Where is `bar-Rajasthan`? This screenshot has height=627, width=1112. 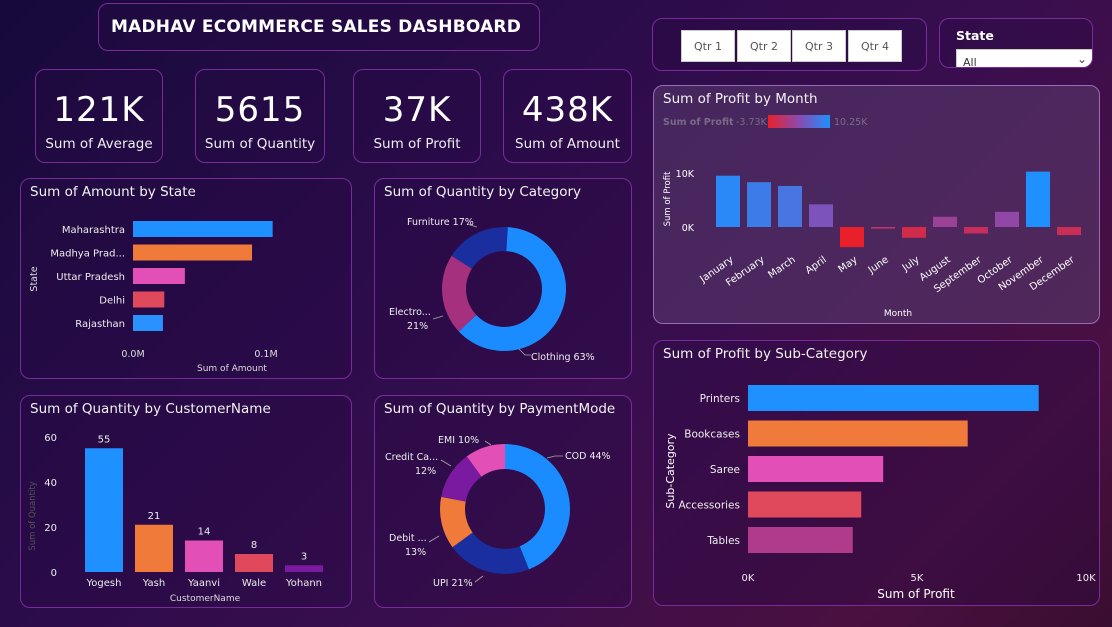 bar-Rajasthan is located at coordinates (148, 323).